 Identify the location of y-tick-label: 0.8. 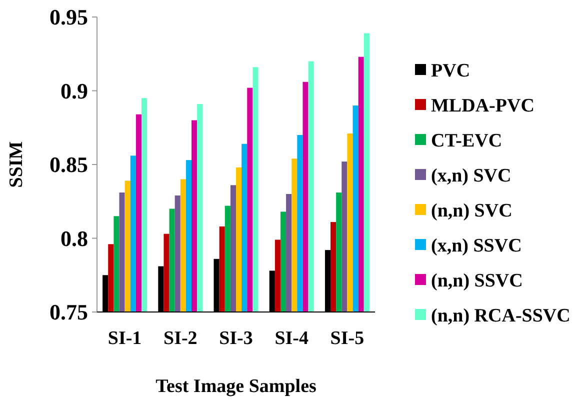
(74, 238).